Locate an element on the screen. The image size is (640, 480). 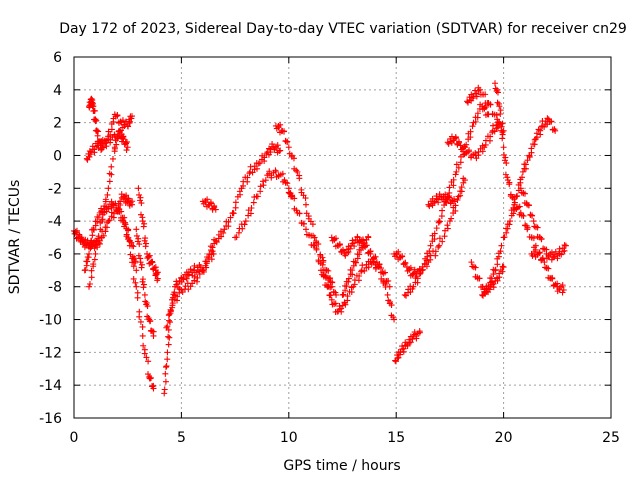
y-axis-label: SDTVAR / TECUs is located at coordinates (15, 237).